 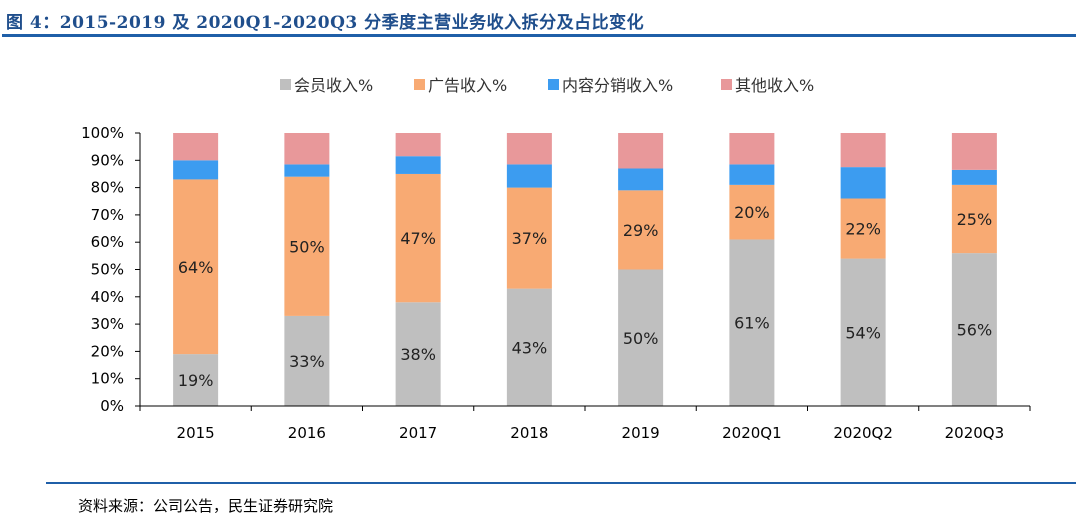 I want to click on x-tick-label: 2020Q2, so click(x=863, y=433).